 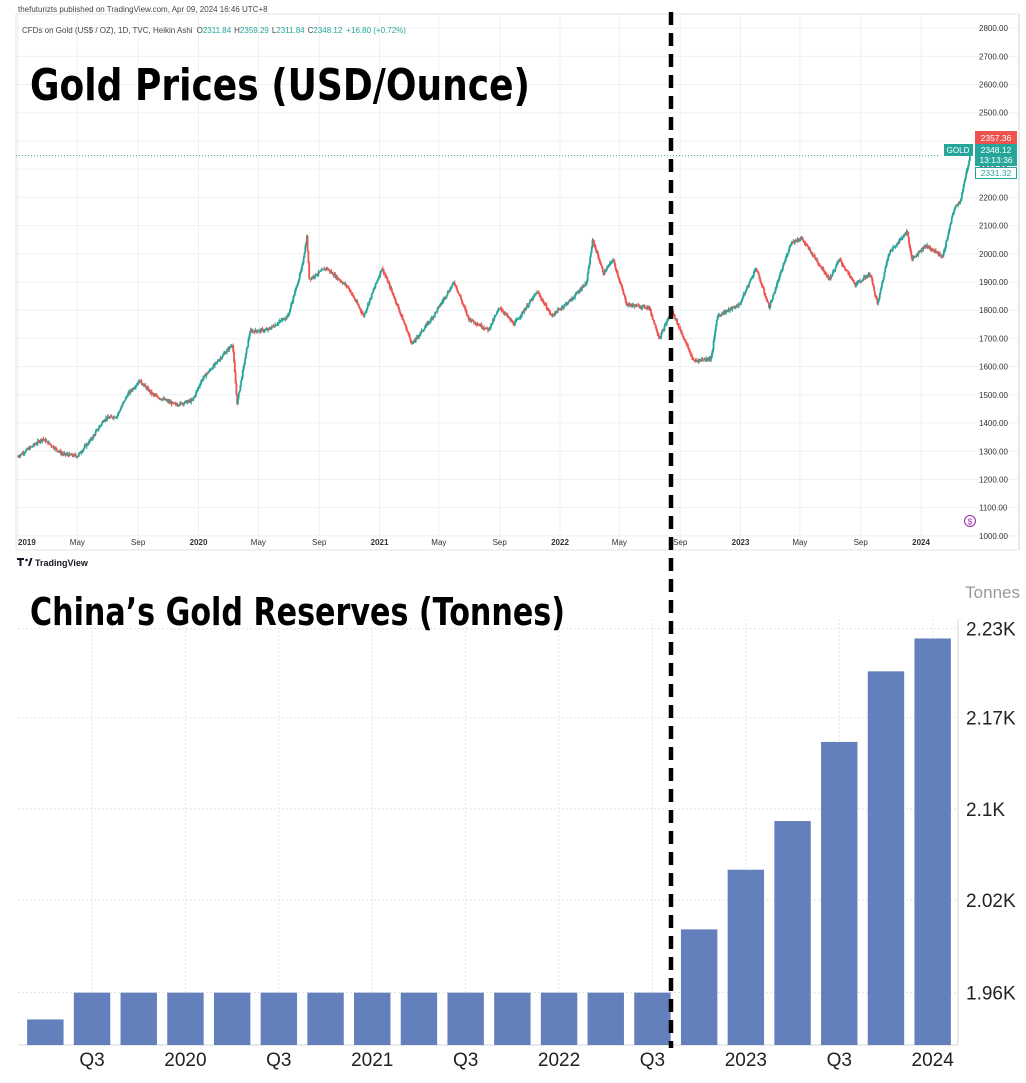 What do you see at coordinates (958, 150) in the screenshot?
I see `symbol-badge` at bounding box center [958, 150].